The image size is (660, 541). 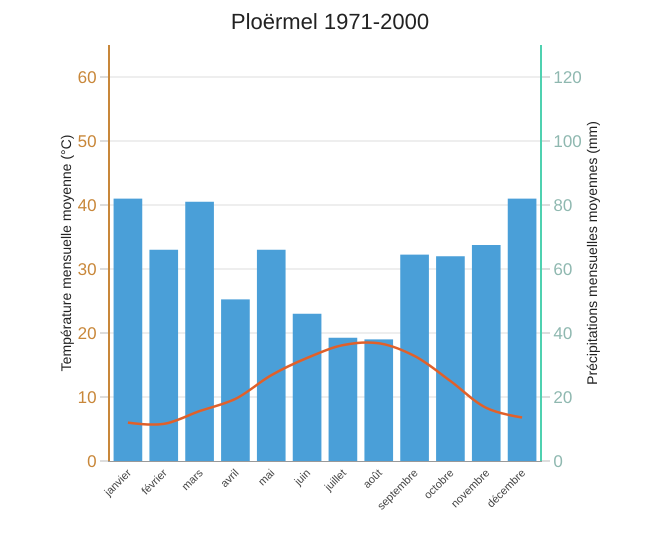 What do you see at coordinates (92, 461) in the screenshot?
I see `y-tick-label: 0` at bounding box center [92, 461].